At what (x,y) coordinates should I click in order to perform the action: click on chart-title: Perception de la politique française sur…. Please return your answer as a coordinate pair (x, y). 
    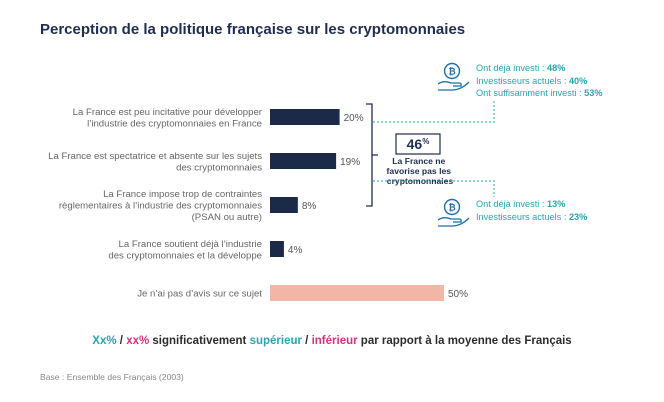
    Looking at the image, I should click on (253, 29).